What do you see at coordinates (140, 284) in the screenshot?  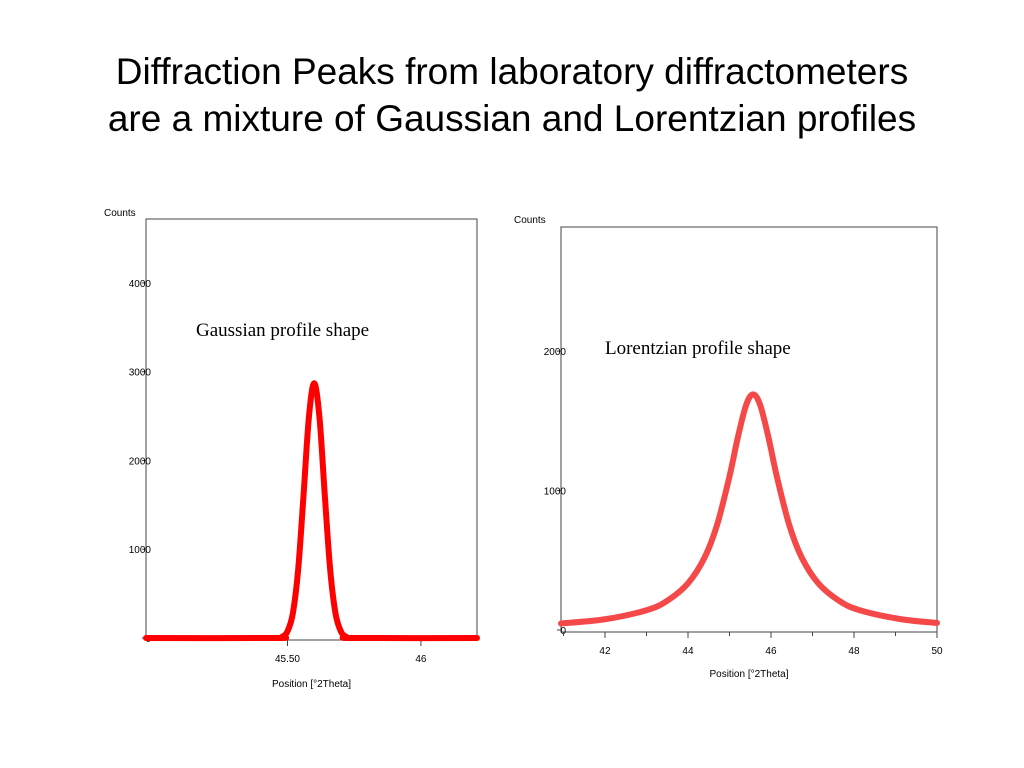 I see `y-tick-label: 4000` at bounding box center [140, 284].